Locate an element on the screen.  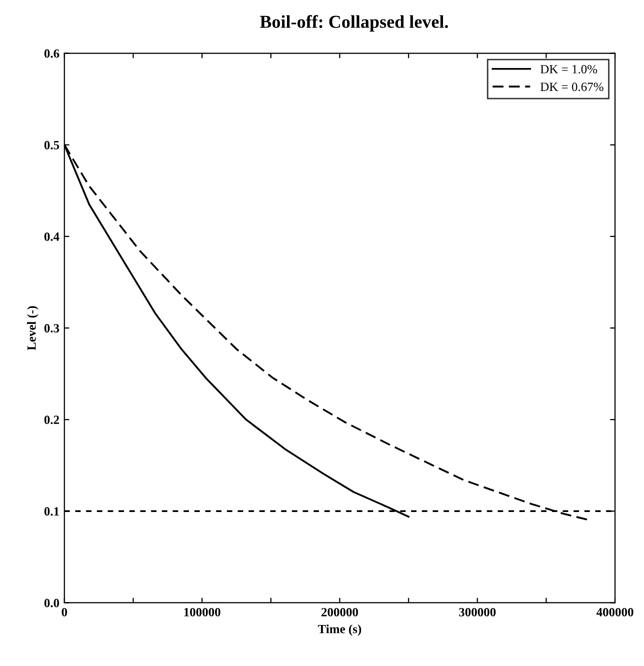
x-tick-label: 0 is located at coordinates (65, 612).